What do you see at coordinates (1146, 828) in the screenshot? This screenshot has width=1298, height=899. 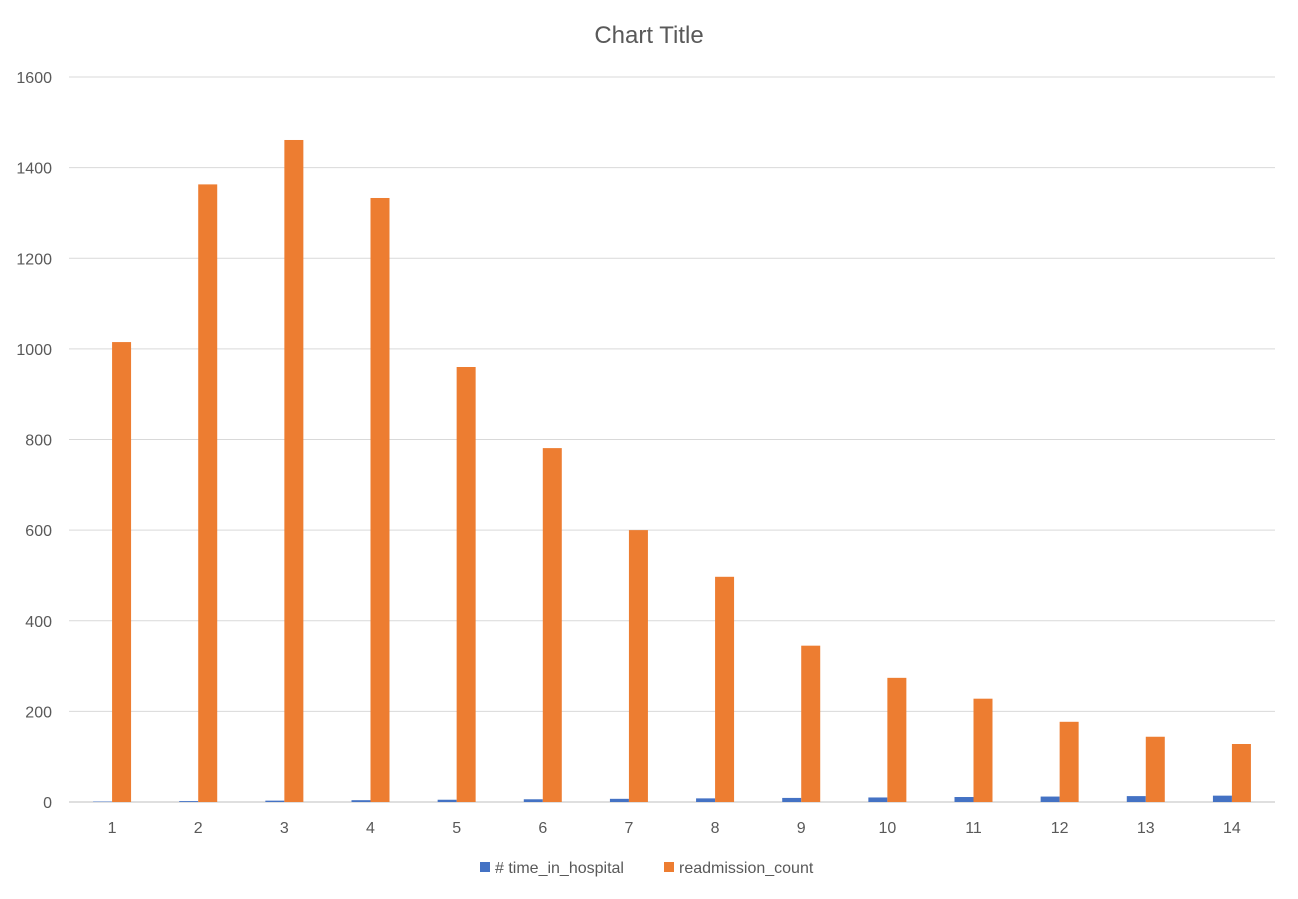 I see `x-tick-label: 13` at bounding box center [1146, 828].